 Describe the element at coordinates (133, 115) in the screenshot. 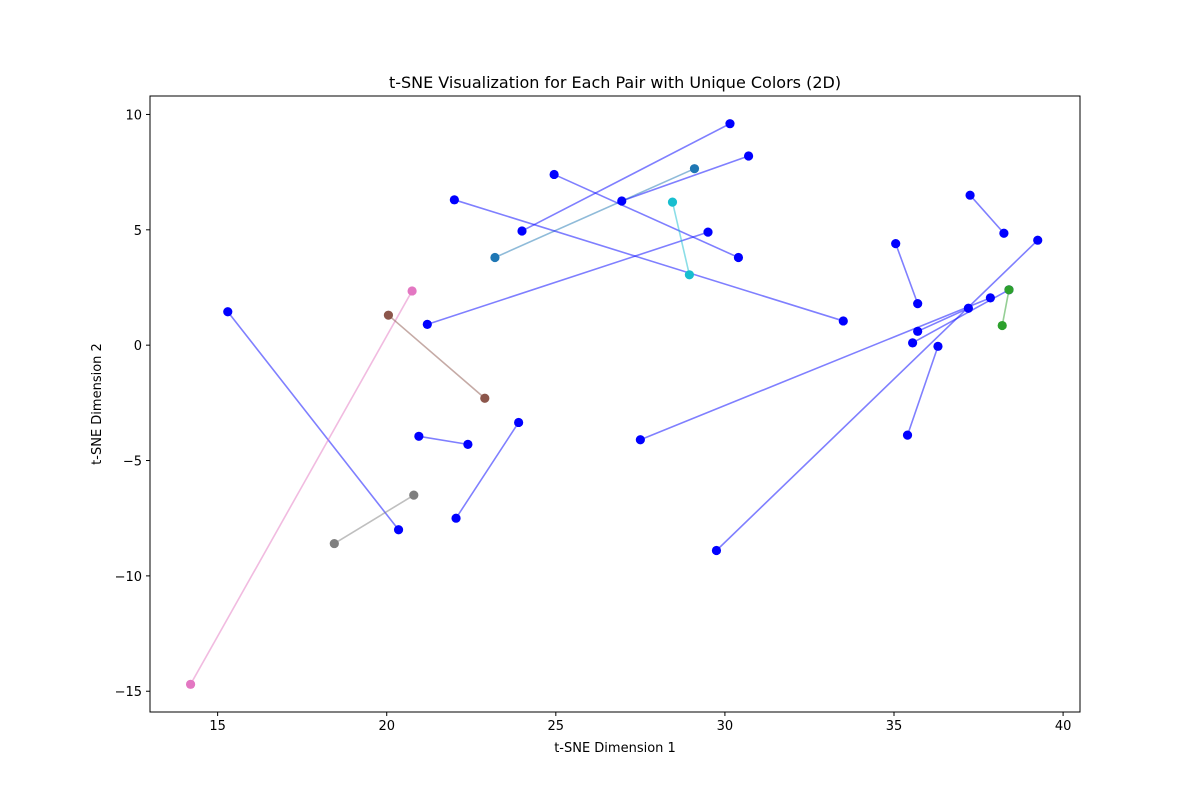

I see `y-tick-label: 10` at that location.